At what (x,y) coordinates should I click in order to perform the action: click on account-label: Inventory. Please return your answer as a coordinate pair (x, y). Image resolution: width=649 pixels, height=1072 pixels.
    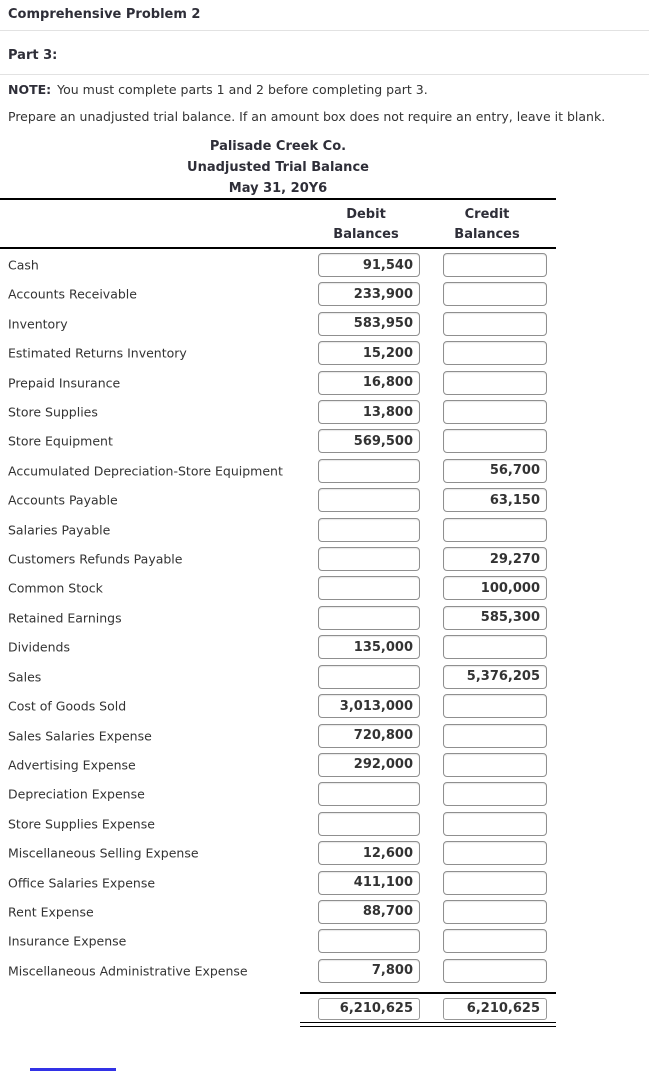
    Looking at the image, I should click on (38, 324).